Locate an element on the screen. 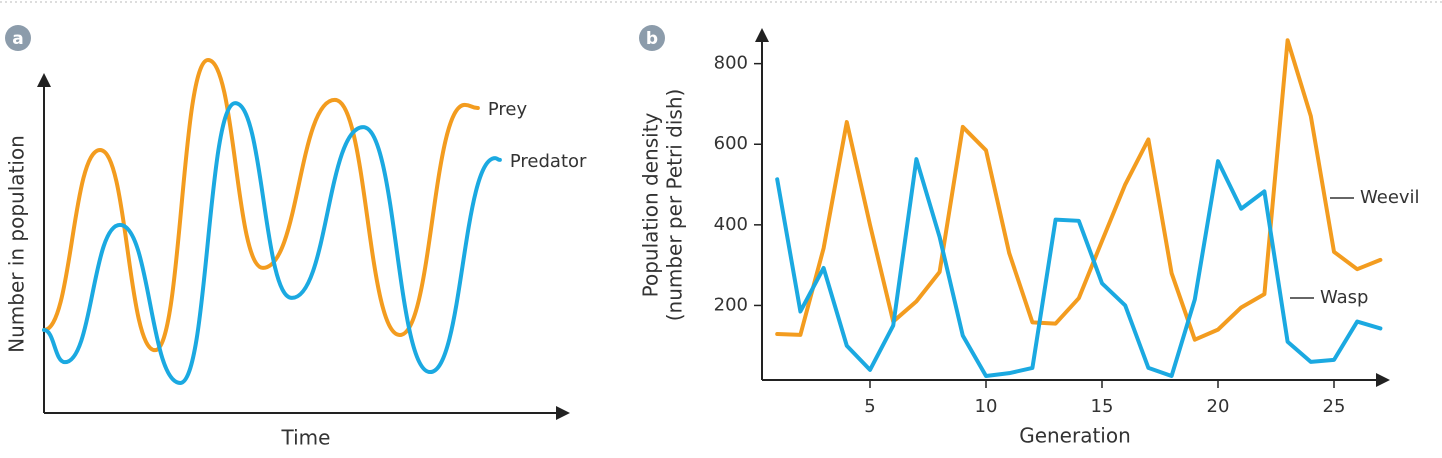 The image size is (1442, 458). x-tick-label: 5 is located at coordinates (869, 406).